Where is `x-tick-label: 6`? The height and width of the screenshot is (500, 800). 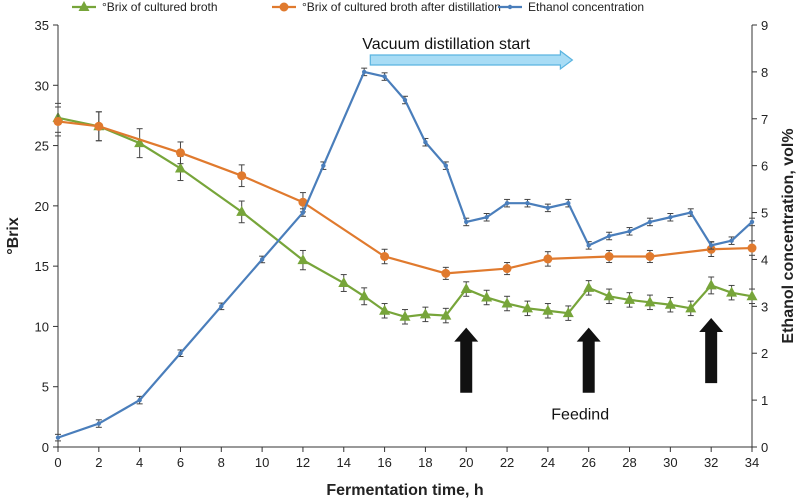 x-tick-label: 6 is located at coordinates (180, 462).